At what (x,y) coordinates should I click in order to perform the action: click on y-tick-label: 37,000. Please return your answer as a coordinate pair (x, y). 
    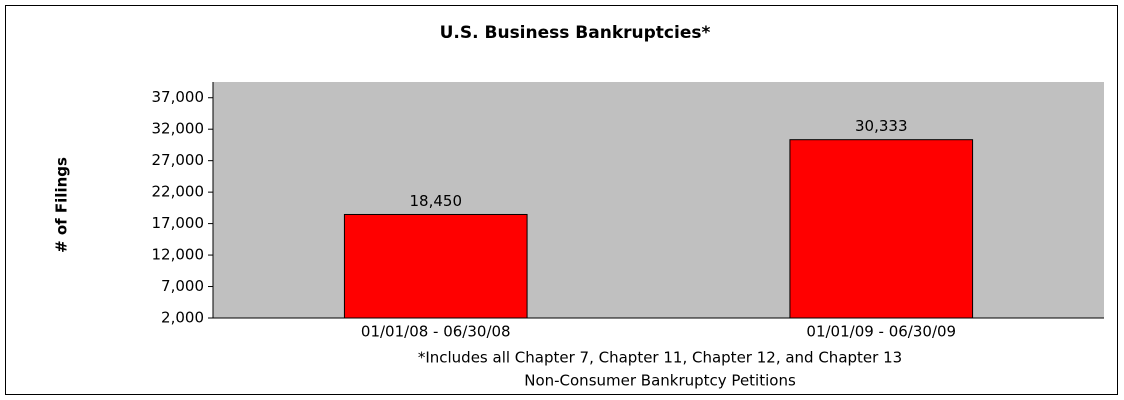
    Looking at the image, I should click on (178, 97).